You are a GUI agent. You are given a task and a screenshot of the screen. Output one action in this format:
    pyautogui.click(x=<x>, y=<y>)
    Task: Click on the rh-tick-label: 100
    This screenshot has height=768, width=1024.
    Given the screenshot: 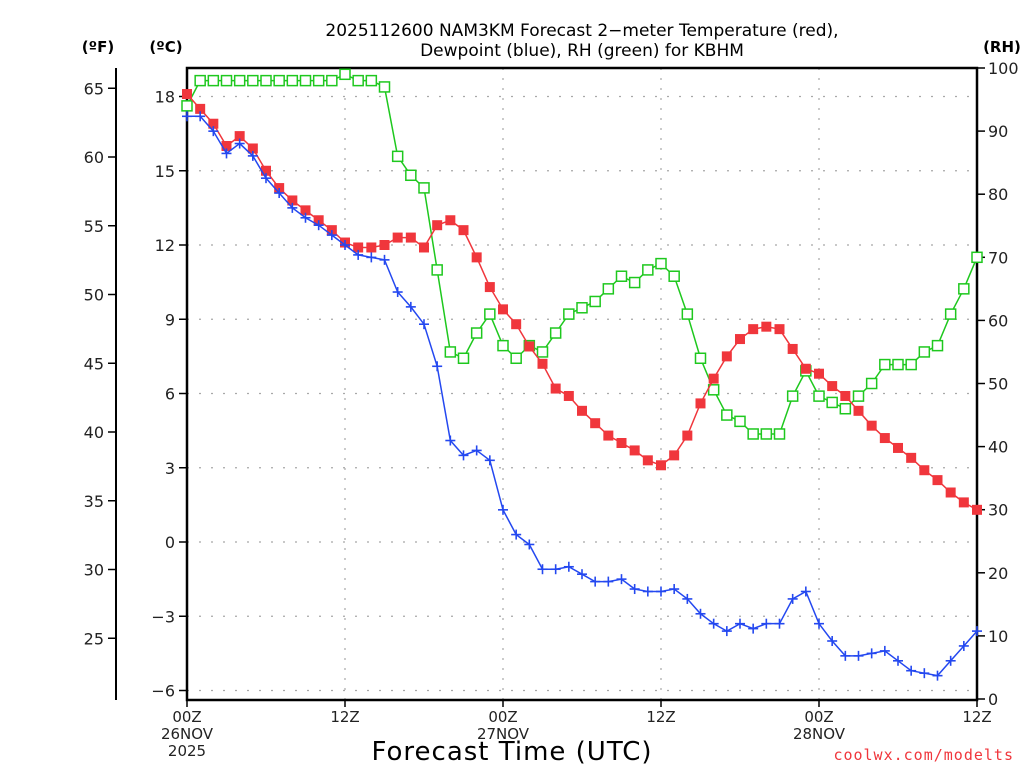 What is the action you would take?
    pyautogui.click(x=1003, y=68)
    